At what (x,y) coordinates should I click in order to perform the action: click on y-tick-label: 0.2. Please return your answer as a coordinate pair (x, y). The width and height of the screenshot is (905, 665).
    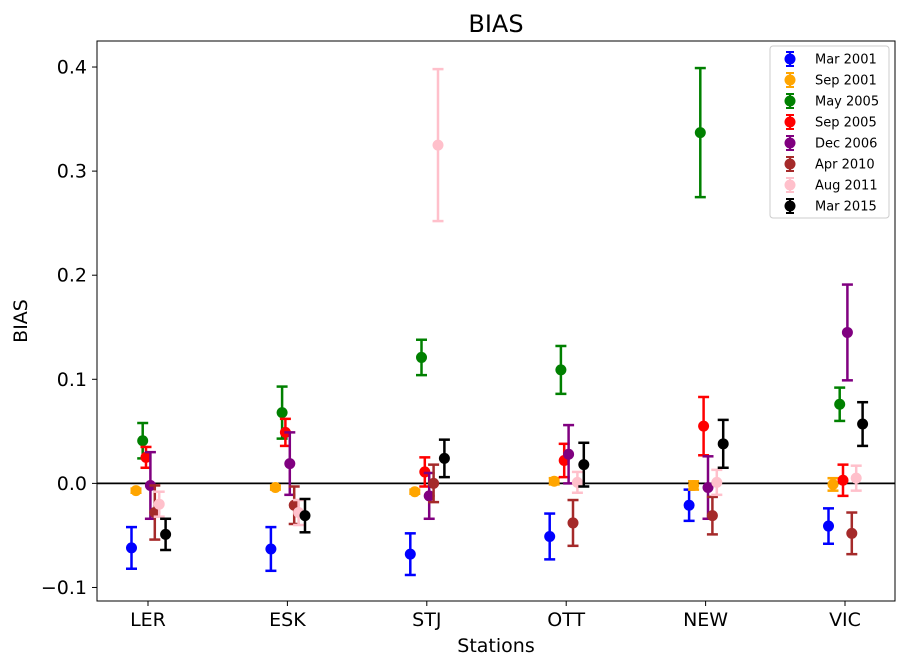
    Looking at the image, I should click on (72, 276).